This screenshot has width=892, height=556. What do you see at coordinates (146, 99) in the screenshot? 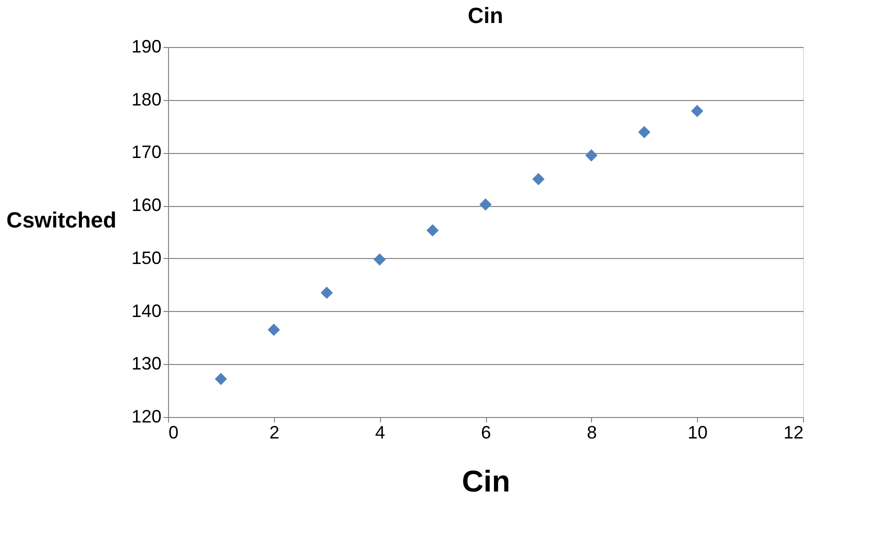
I see `y-tick-label: 180` at bounding box center [146, 99].